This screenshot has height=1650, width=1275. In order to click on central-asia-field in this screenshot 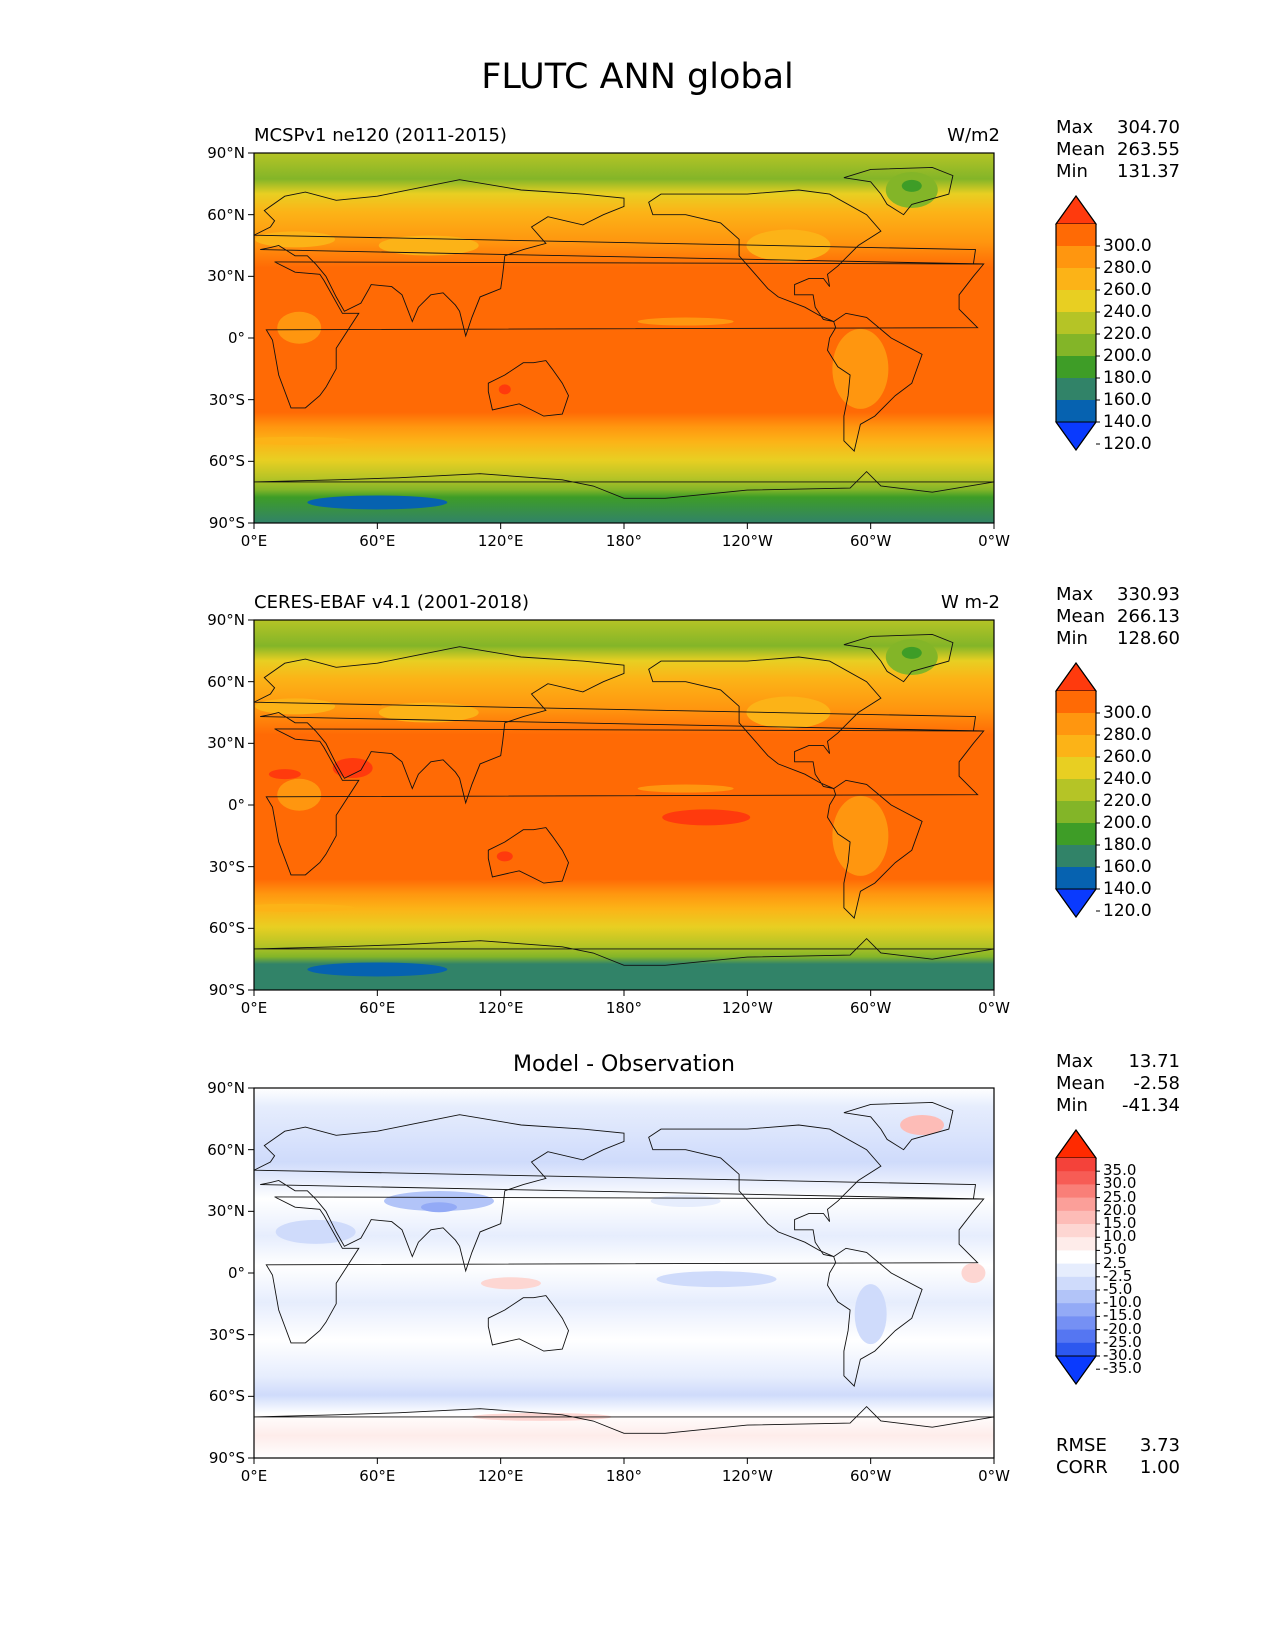, I will do `click(428, 712)`.